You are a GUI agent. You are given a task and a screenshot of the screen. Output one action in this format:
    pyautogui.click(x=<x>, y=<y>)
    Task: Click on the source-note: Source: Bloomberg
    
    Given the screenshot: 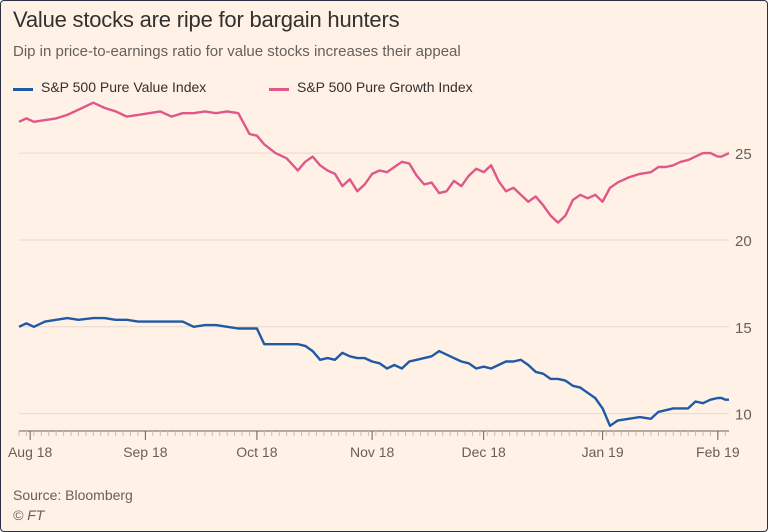 What is the action you would take?
    pyautogui.click(x=73, y=495)
    